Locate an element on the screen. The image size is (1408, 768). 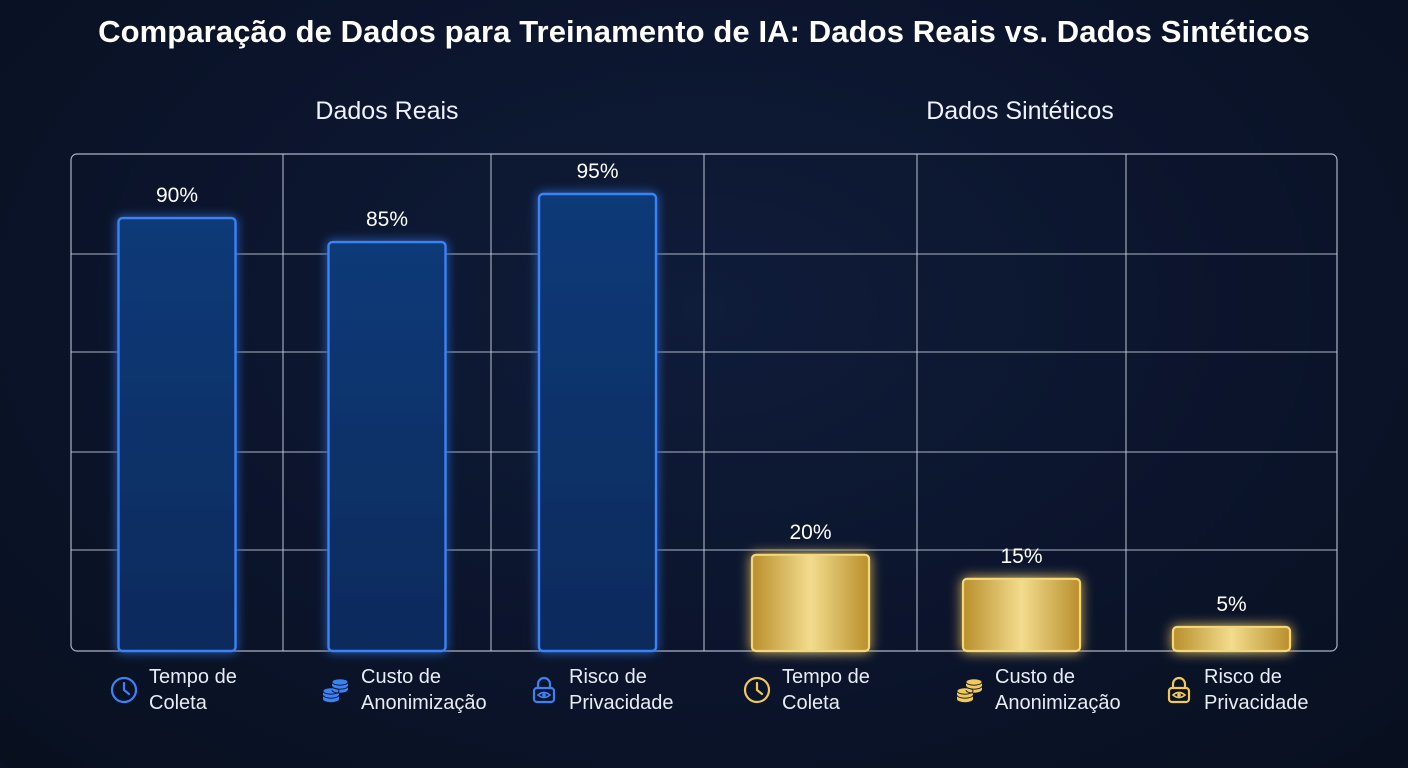
bar-value-label: 15% is located at coordinates (1021, 556).